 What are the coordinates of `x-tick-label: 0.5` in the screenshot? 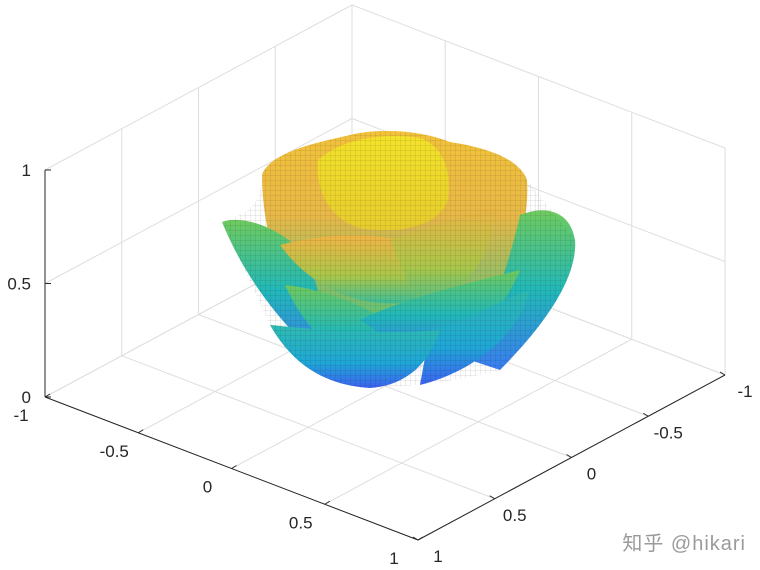 It's located at (301, 522).